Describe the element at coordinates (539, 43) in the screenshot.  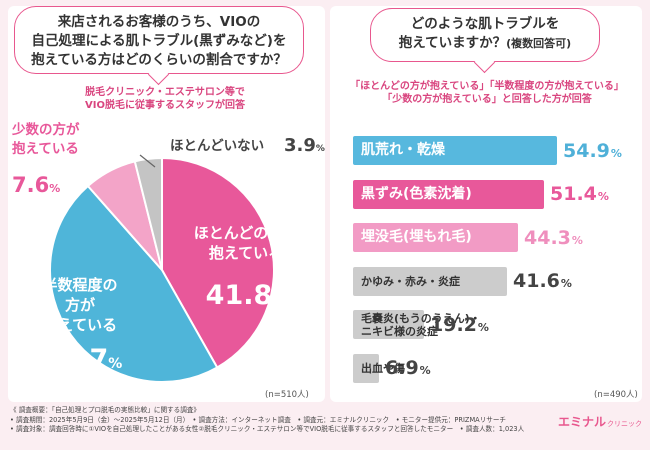
I see `right-question-suffix: (複数回答可)` at that location.